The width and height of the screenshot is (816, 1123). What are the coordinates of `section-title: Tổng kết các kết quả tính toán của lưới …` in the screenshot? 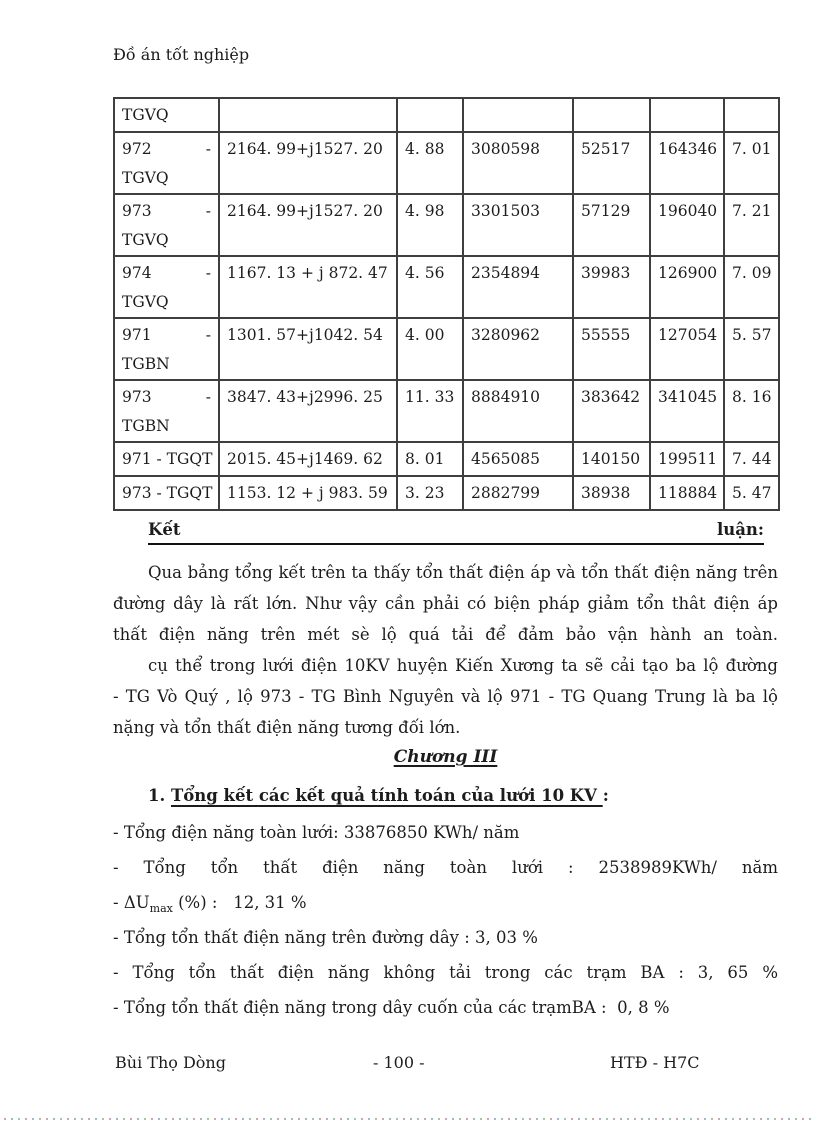 It's located at (386, 795).